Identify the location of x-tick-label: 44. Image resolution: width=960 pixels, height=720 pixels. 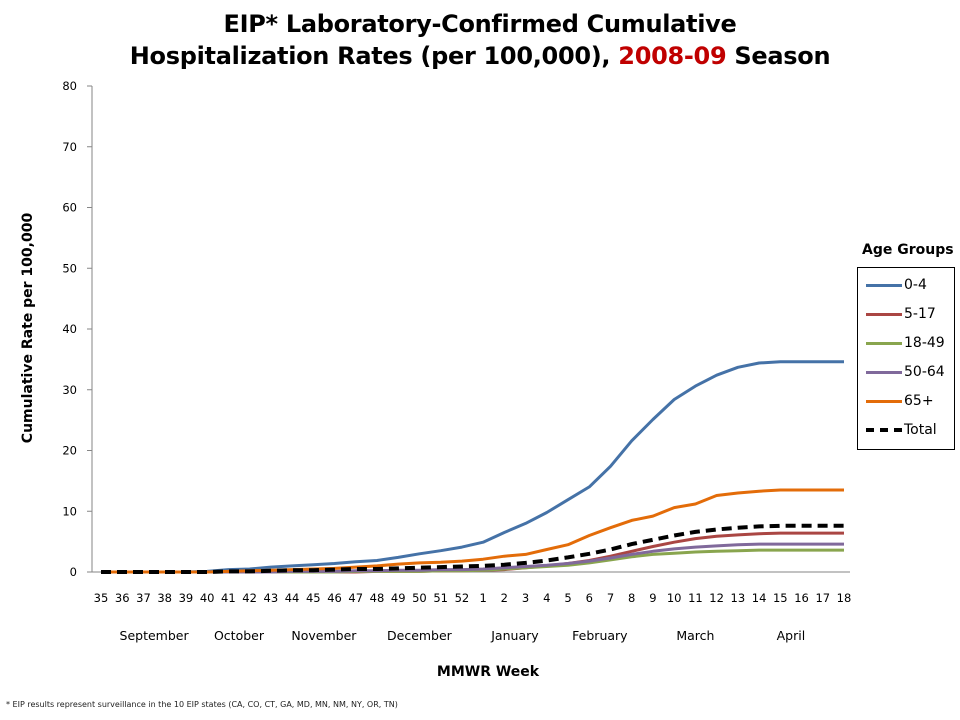
(292, 598).